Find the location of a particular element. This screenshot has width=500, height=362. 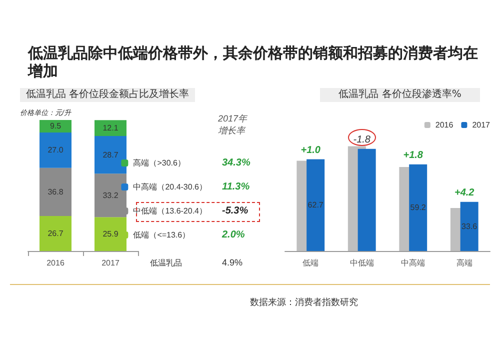

x-tick-label: 高端 is located at coordinates (464, 263).